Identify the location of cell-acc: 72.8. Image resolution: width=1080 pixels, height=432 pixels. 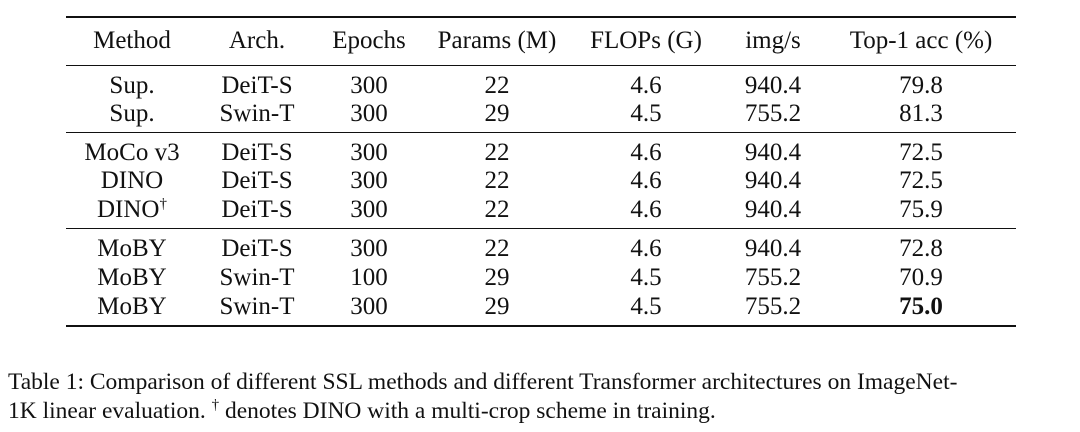
(921, 248).